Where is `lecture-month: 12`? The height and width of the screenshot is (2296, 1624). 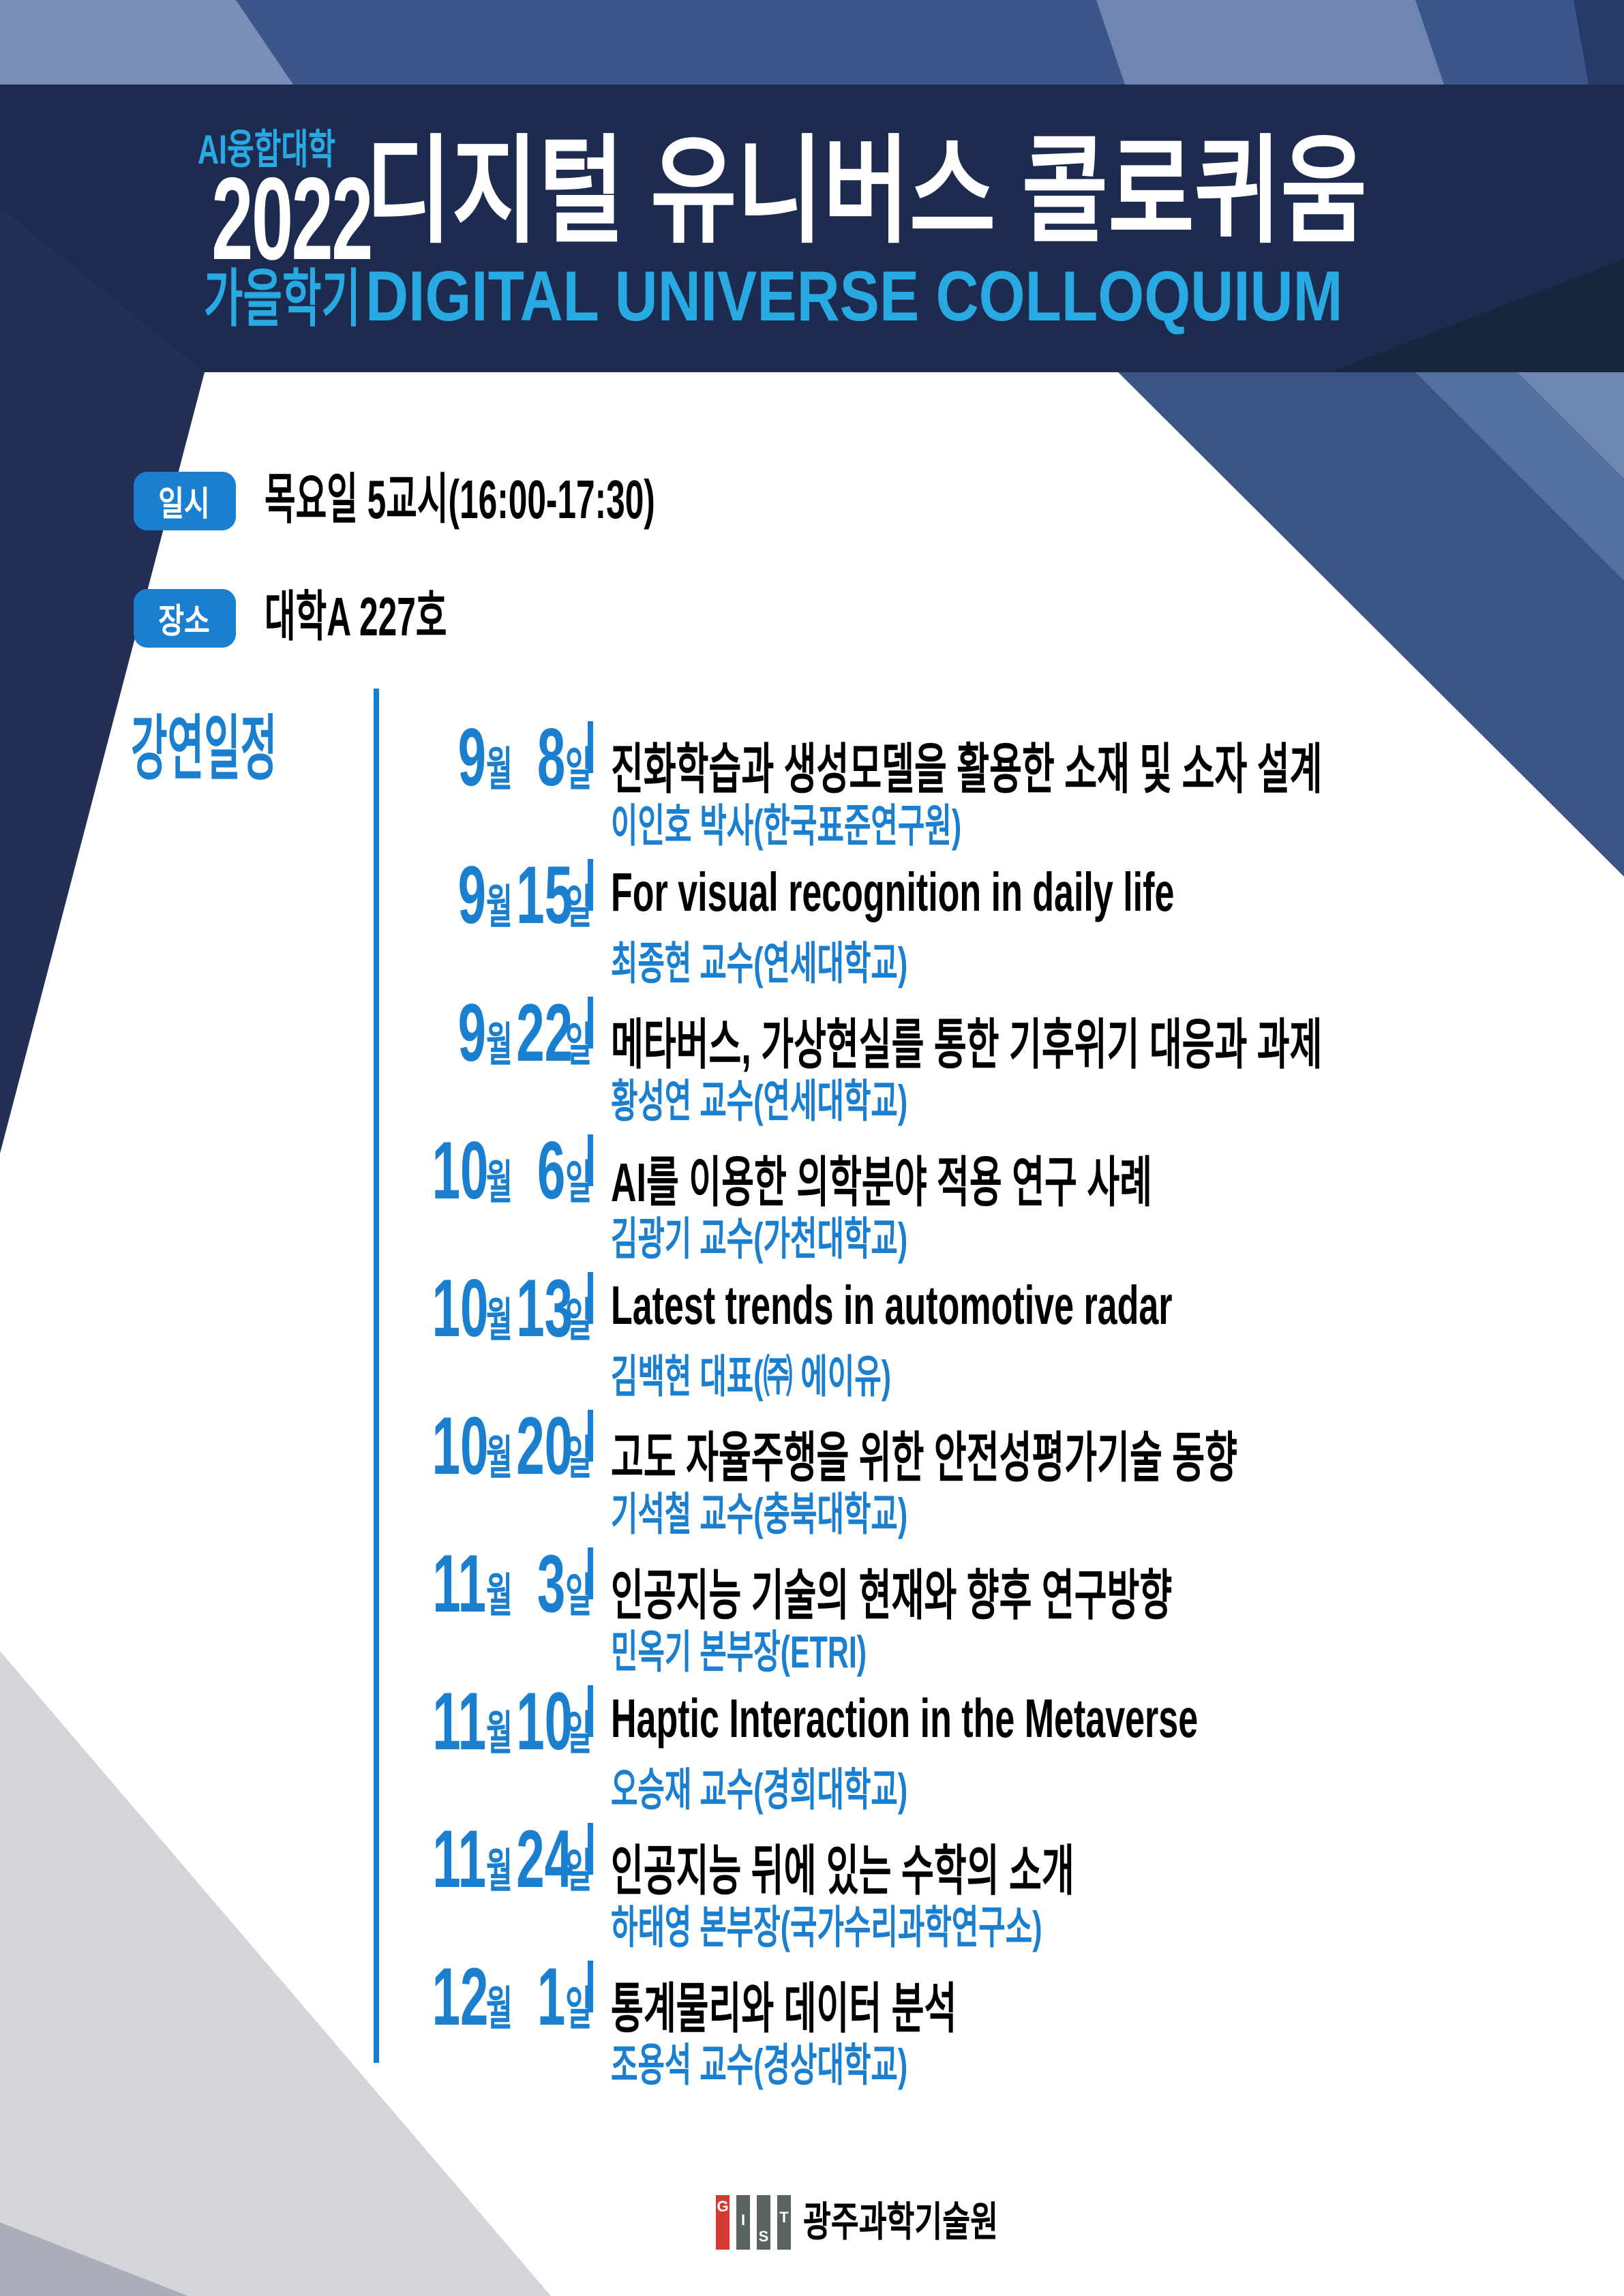 lecture-month: 12 is located at coordinates (460, 1997).